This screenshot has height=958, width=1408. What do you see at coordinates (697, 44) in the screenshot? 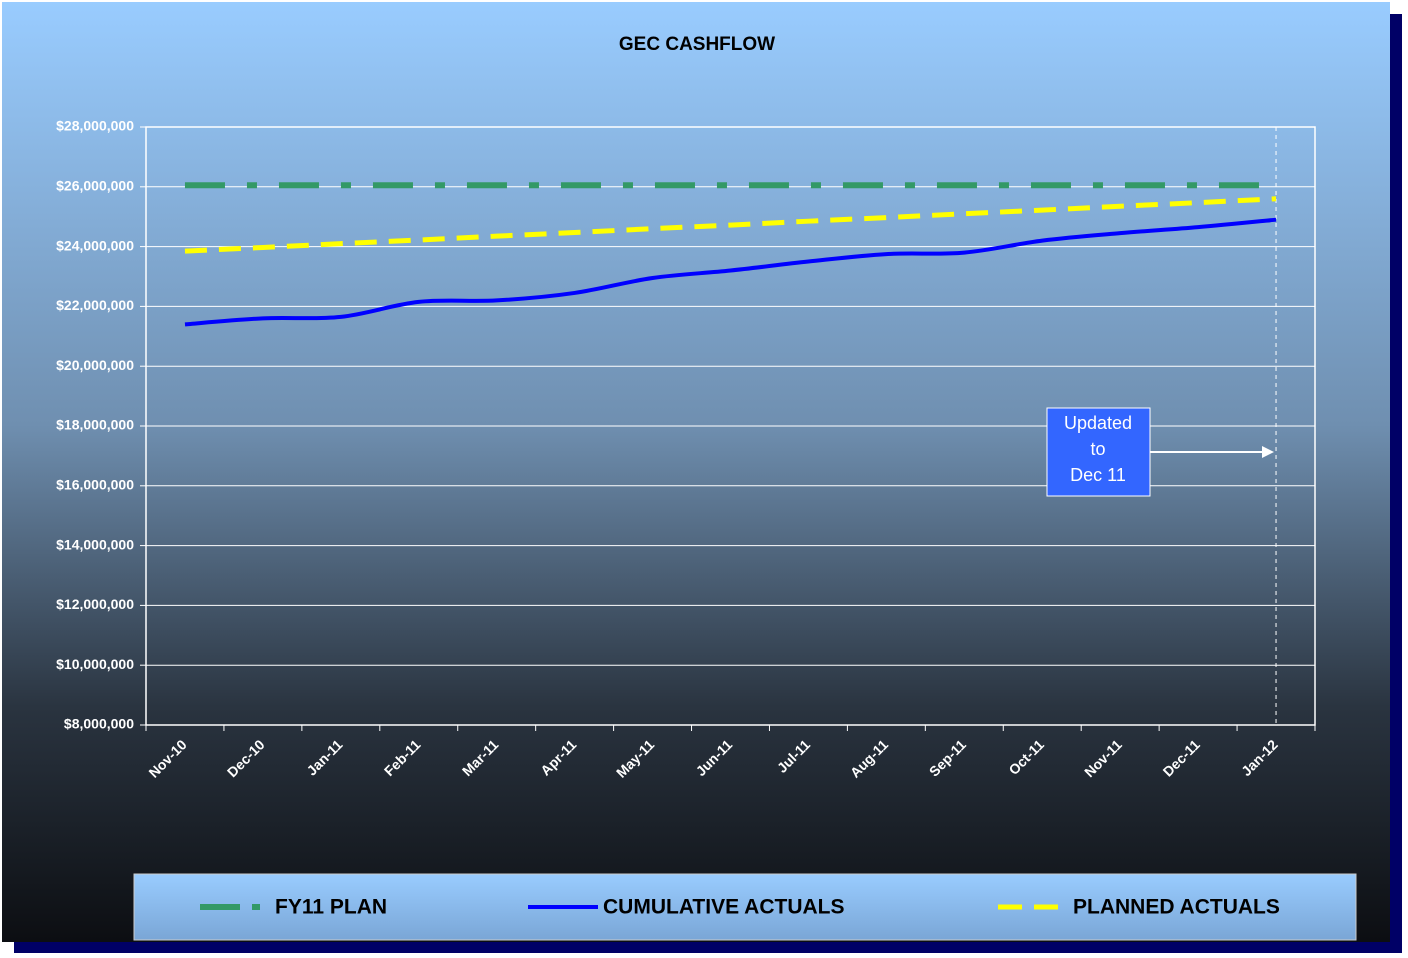
I see `chart-title: GEC CASHFLOW` at bounding box center [697, 44].